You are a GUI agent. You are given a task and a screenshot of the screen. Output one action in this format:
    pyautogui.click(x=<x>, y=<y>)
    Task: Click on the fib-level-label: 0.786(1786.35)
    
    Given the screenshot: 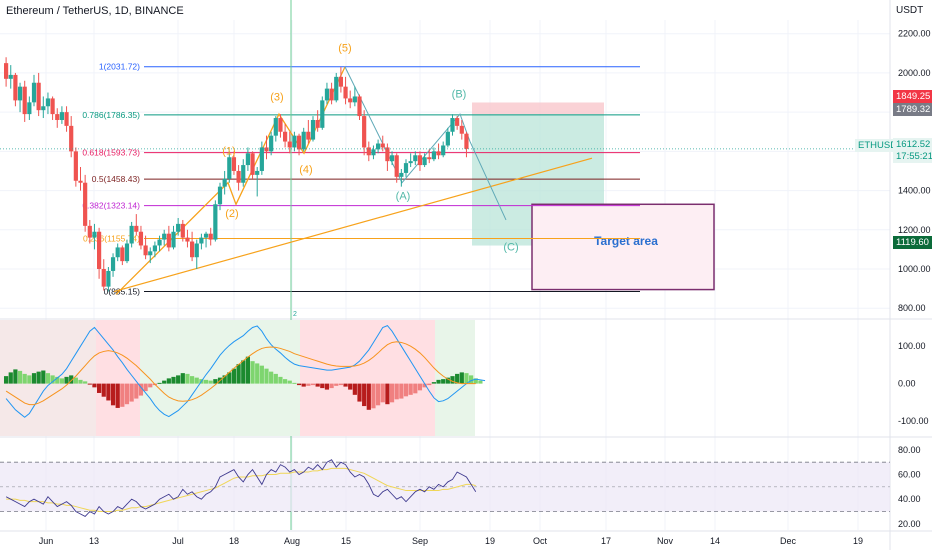 What is the action you would take?
    pyautogui.click(x=111, y=115)
    